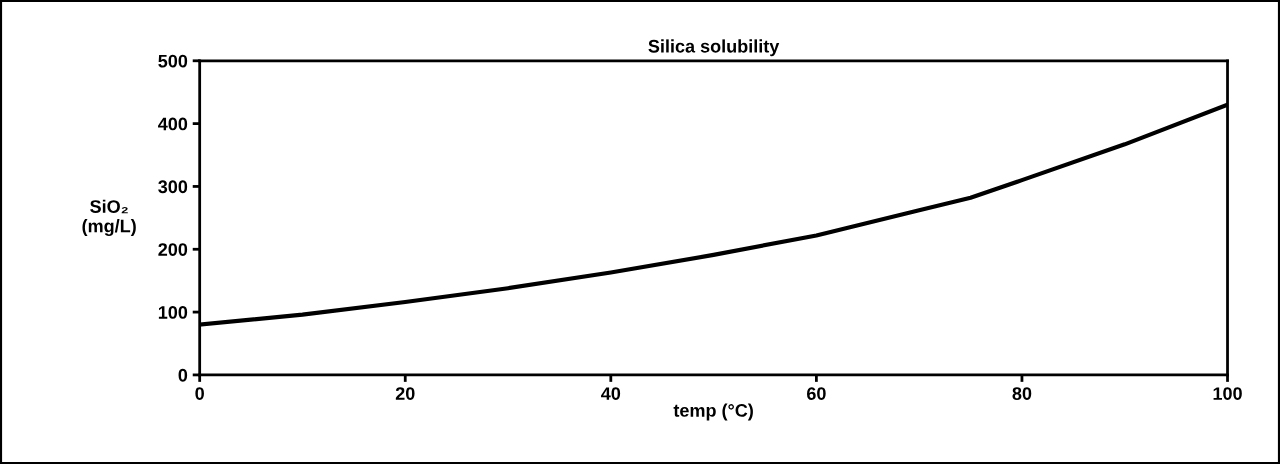  Describe the element at coordinates (1227, 393) in the screenshot. I see `x-tick-label: 100` at that location.